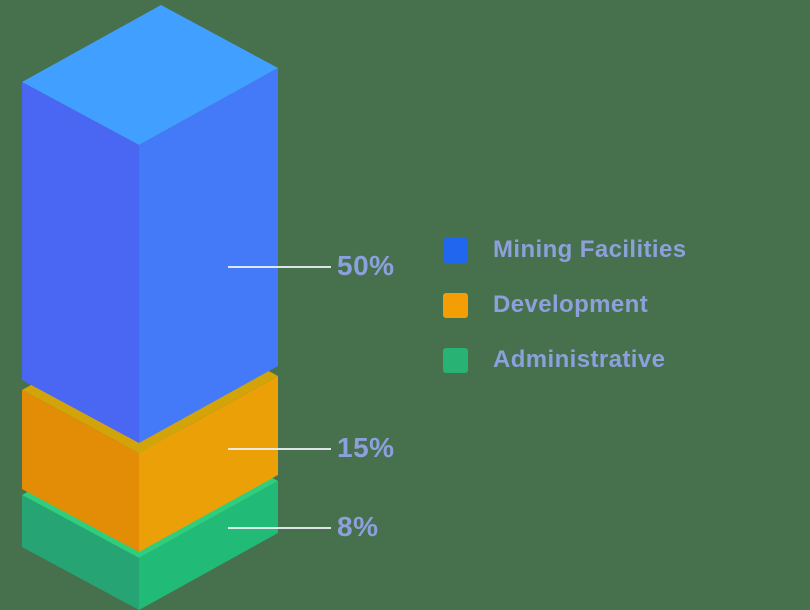 The height and width of the screenshot is (610, 810). Describe the element at coordinates (80, 262) in the screenshot. I see `mining-facilities-left-face` at that location.